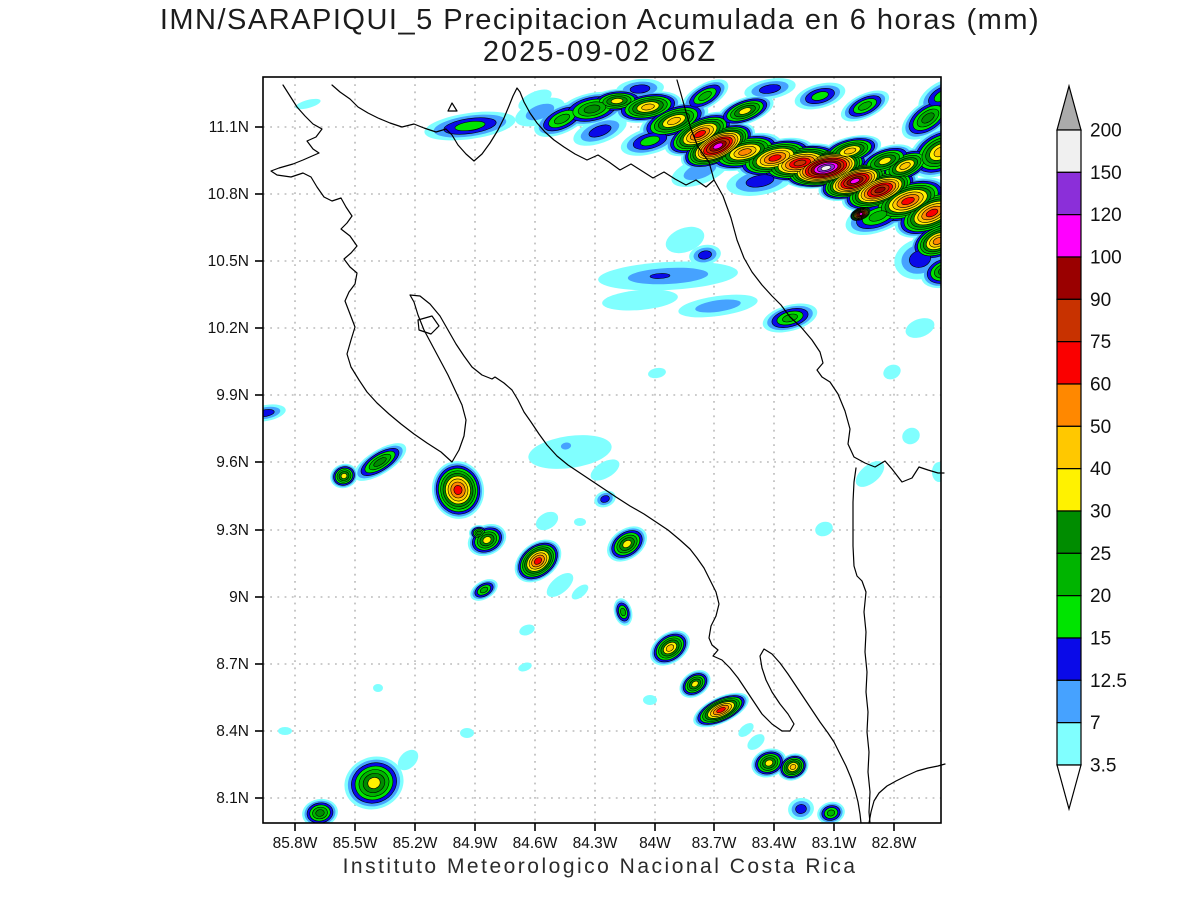 Image resolution: width=1200 pixels, height=900 pixels. Describe the element at coordinates (1095, 723) in the screenshot. I see `colorbar-label: 7` at that location.